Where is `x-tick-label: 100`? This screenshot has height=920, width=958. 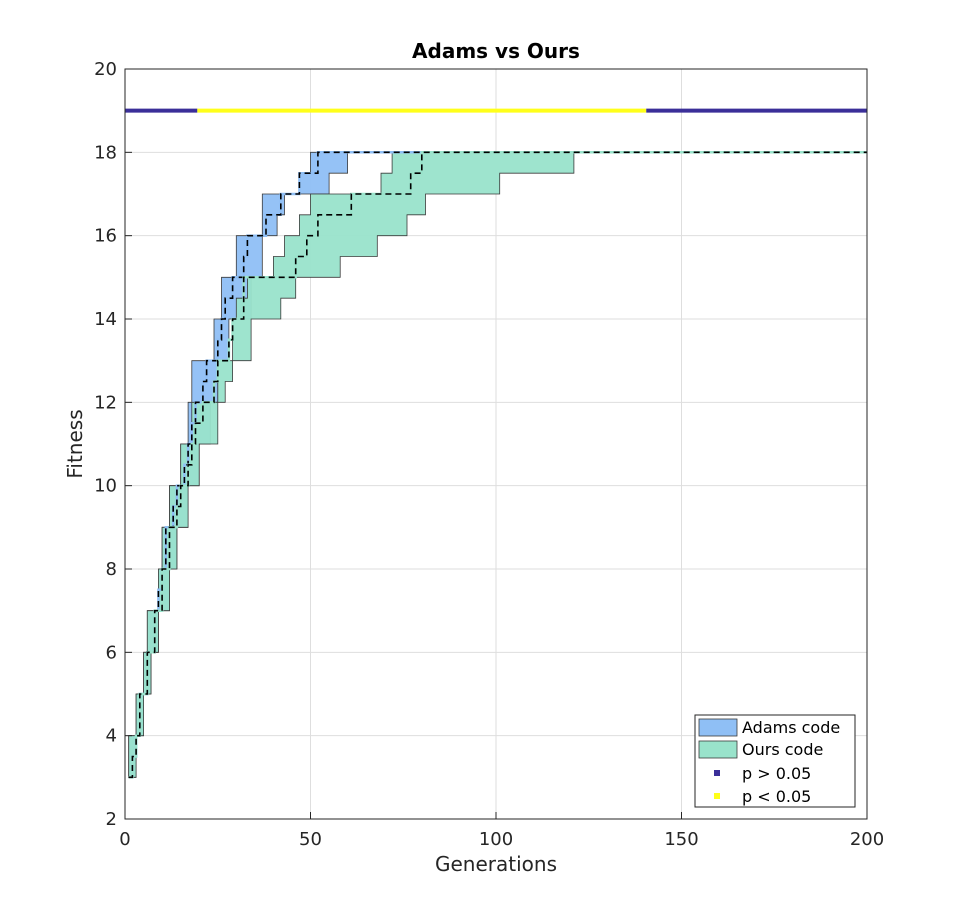
x-tick-label: 100 is located at coordinates (496, 839).